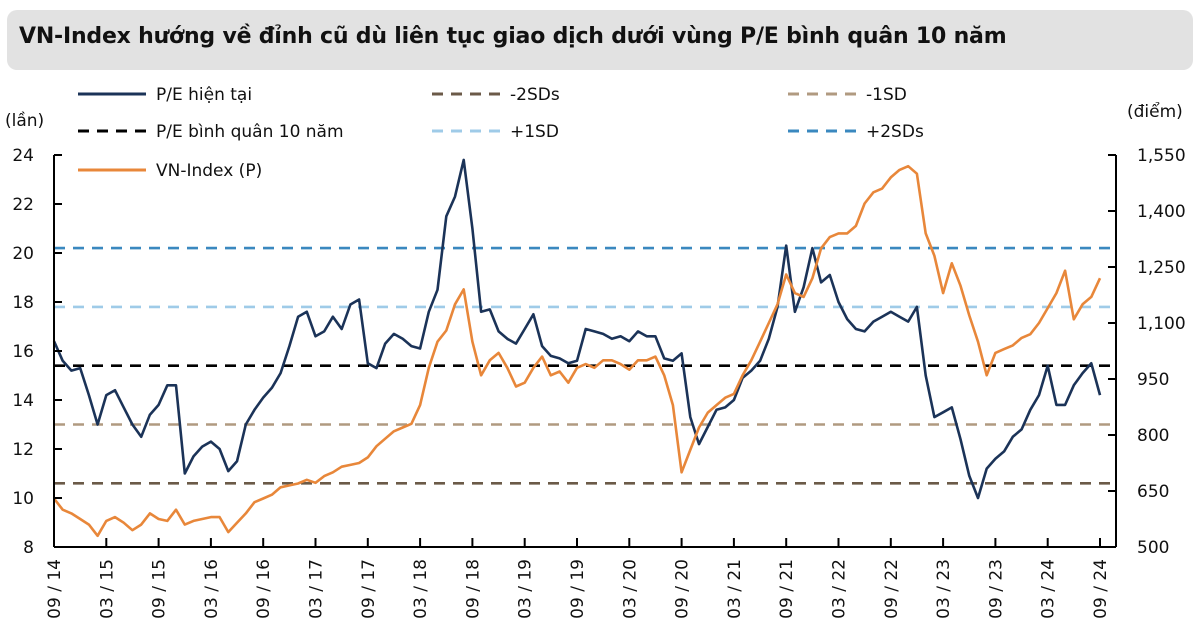  I want to click on legend-item-minus2sd: -2SDs, so click(496, 95).